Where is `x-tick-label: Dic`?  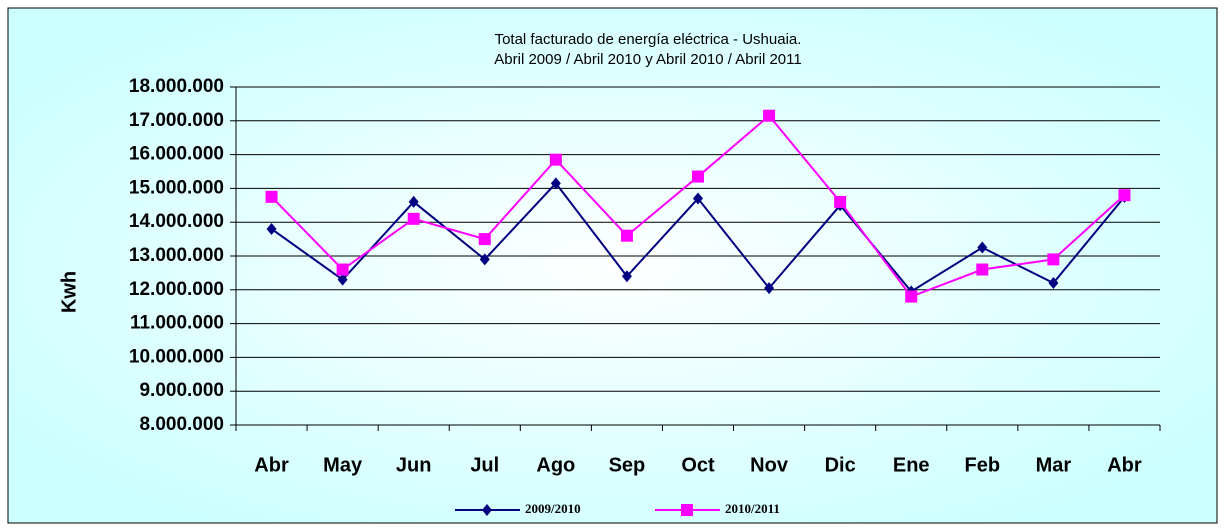
x-tick-label: Dic is located at coordinates (840, 465).